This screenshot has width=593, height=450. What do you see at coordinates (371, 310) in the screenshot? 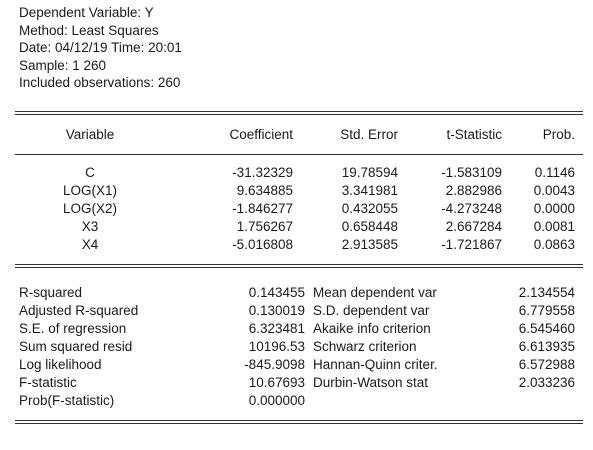
I see `stat-label-right: S.D. dependent var` at bounding box center [371, 310].